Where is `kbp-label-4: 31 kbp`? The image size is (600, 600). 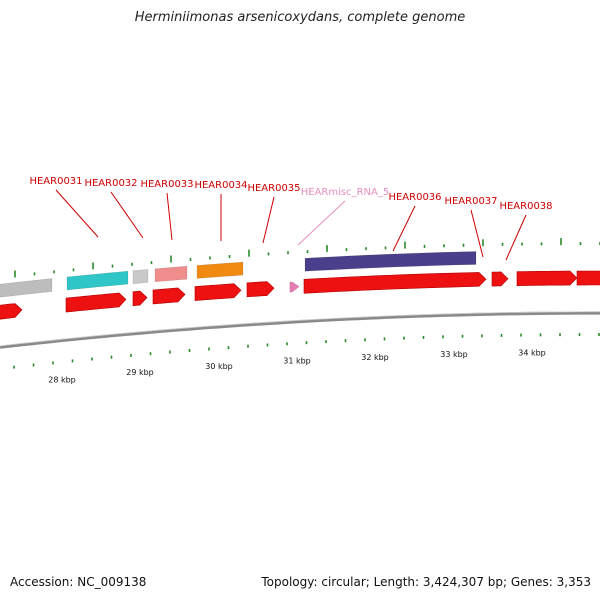 kbp-label-4: 31 kbp is located at coordinates (297, 361).